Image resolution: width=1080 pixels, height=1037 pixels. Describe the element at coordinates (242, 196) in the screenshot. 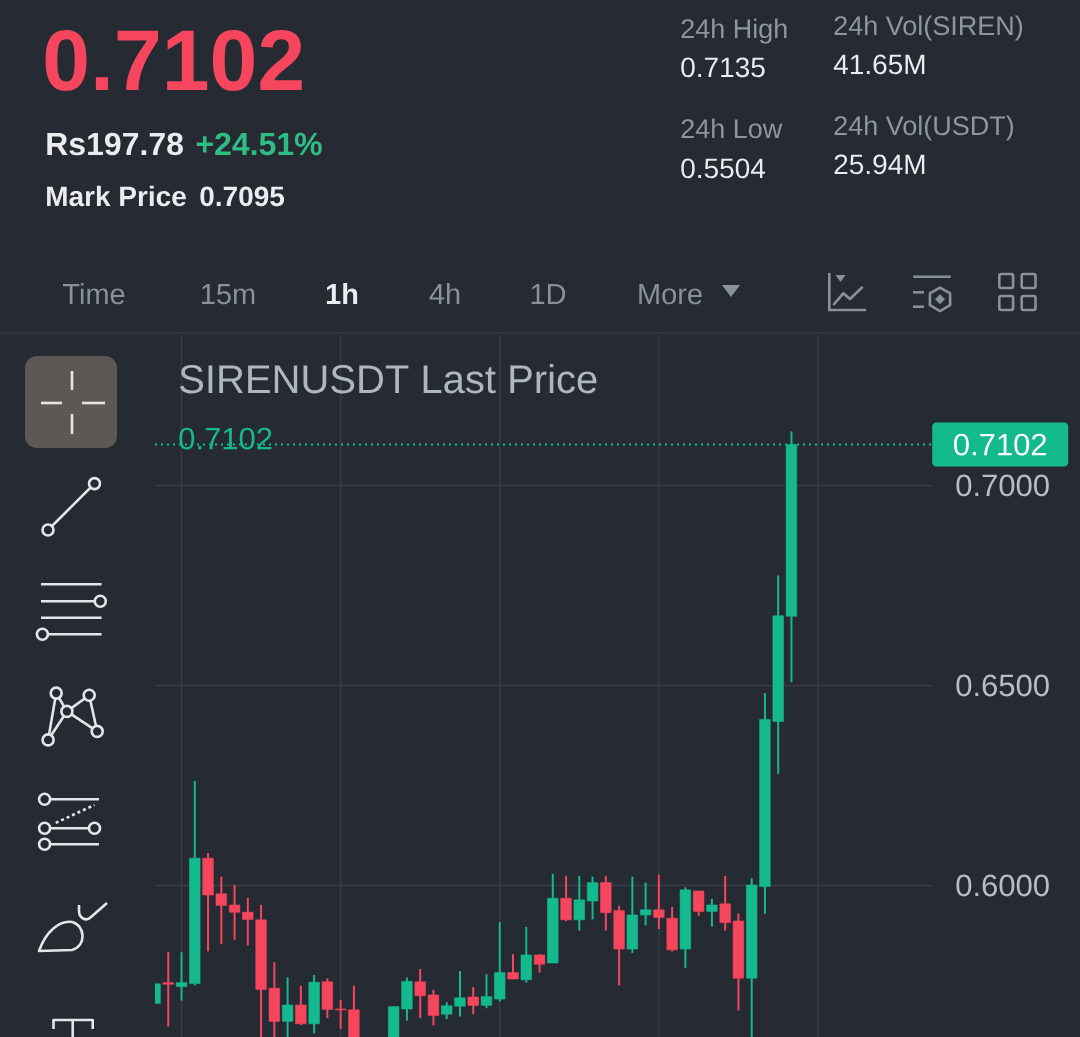

I see `text: 0.7095` at that location.